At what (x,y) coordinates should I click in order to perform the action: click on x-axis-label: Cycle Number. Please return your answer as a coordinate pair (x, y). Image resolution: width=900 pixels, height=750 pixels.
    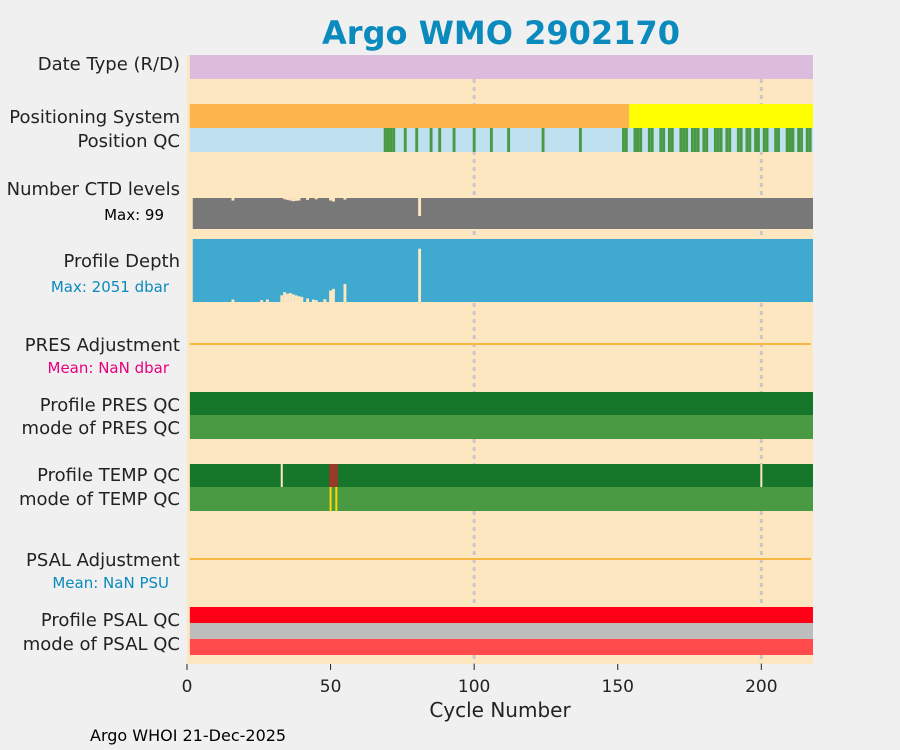
    Looking at the image, I should click on (500, 710).